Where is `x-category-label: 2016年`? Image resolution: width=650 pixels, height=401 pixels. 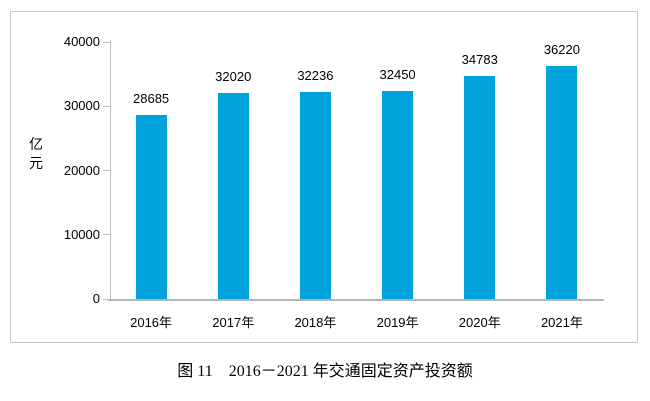
x-category-label: 2016年 is located at coordinates (151, 322).